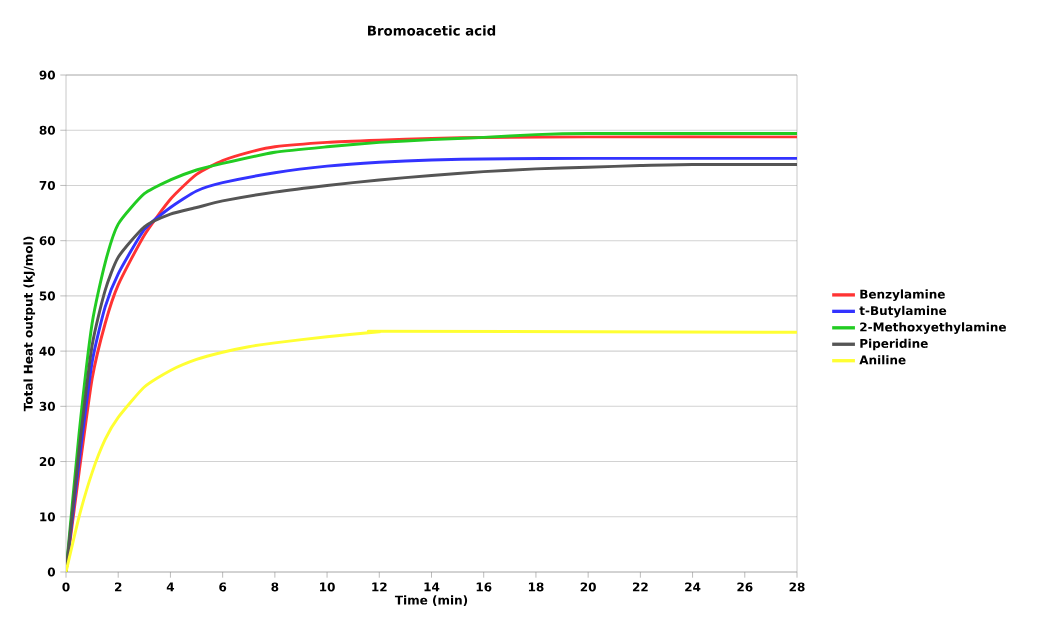 Image resolution: width=1050 pixels, height=625 pixels. I want to click on x-tick-label: 24, so click(693, 587).